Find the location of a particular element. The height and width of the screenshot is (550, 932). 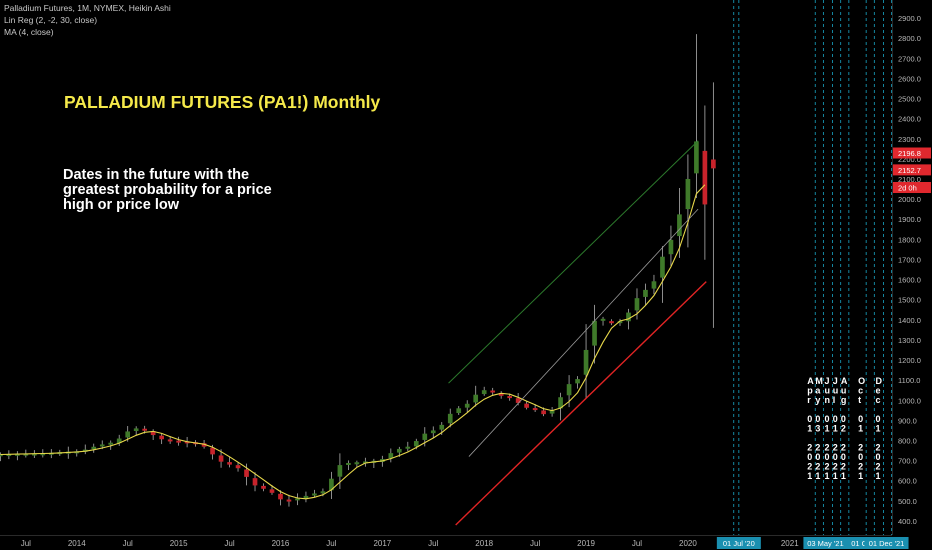

date-marker-char: u is located at coordinates (836, 391).